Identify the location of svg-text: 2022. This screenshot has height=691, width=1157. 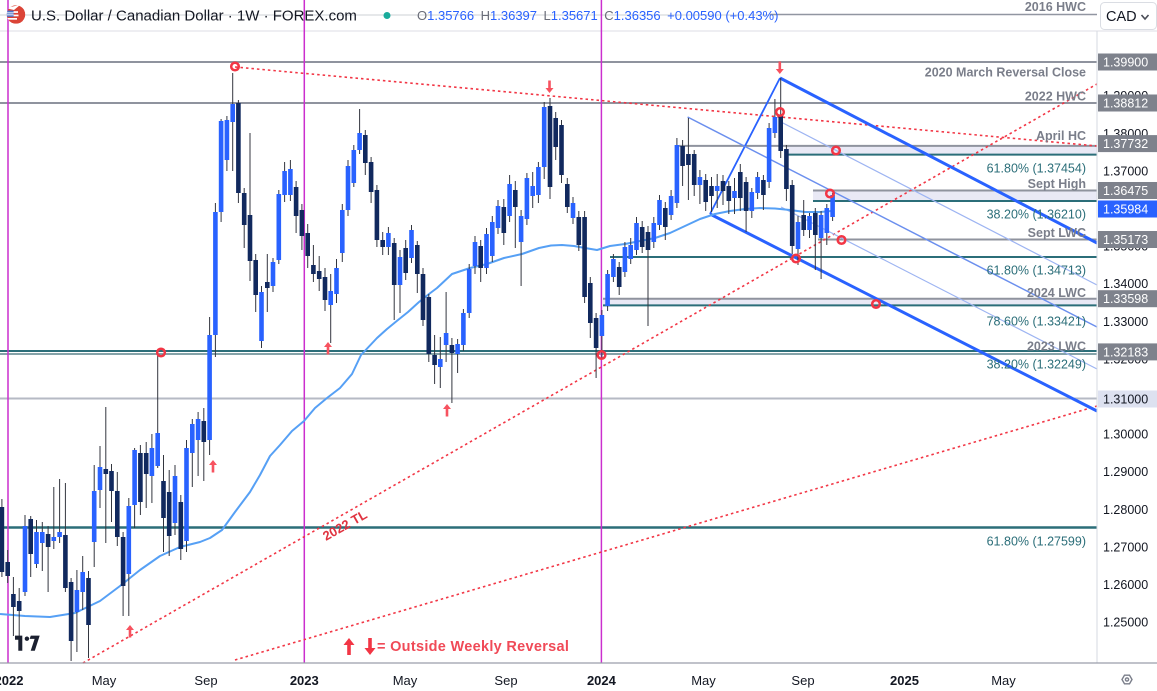
(11, 680).